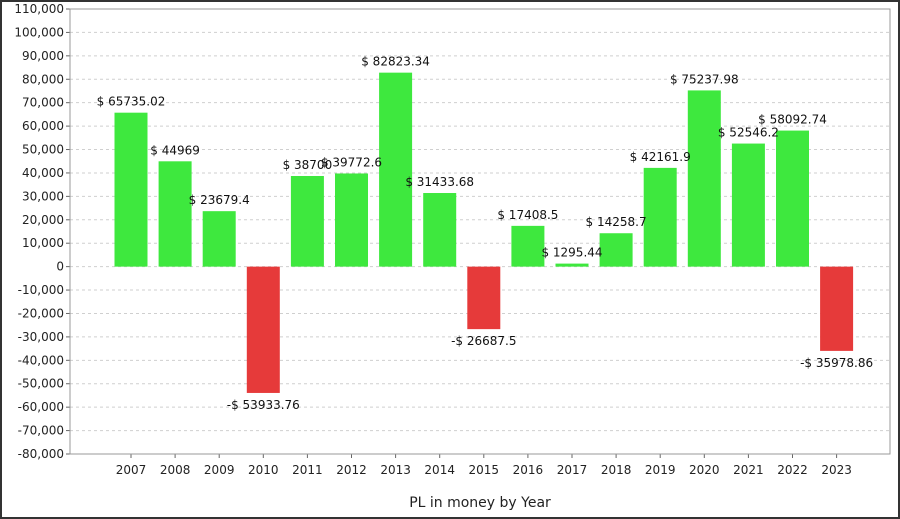  I want to click on x-tick-label-2019: 2019, so click(660, 470).